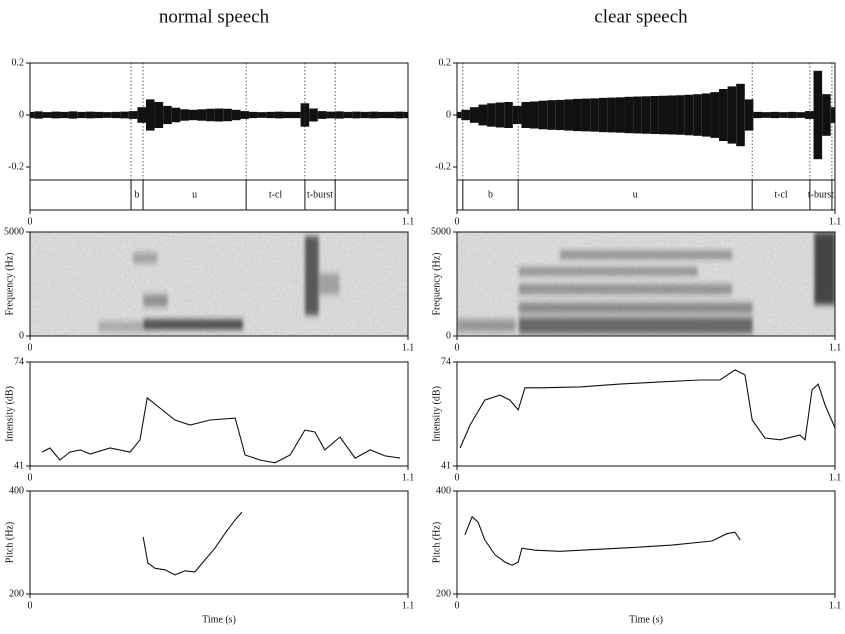 The height and width of the screenshot is (634, 845). Describe the element at coordinates (9, 283) in the screenshot. I see `y-axis-label: Frequency (Hz)` at that location.